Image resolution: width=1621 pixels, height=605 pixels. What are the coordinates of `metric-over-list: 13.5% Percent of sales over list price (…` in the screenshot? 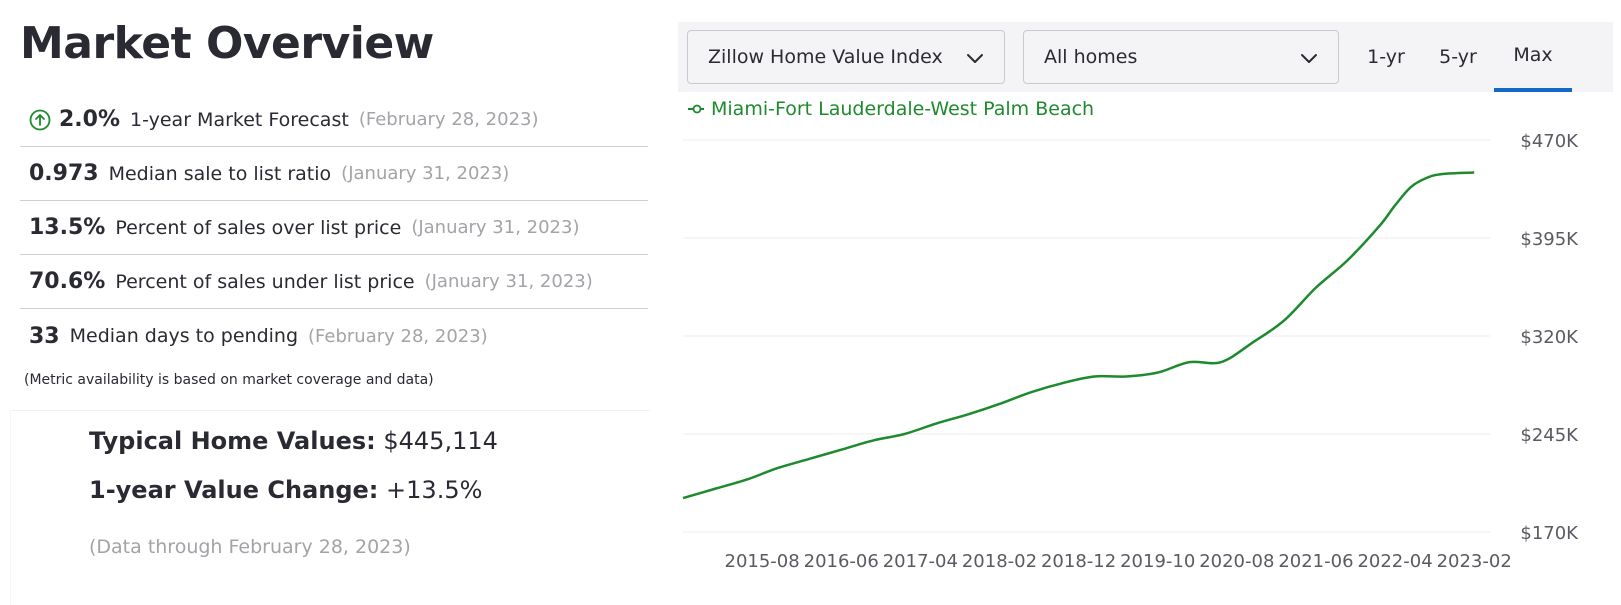 It's located at (334, 228).